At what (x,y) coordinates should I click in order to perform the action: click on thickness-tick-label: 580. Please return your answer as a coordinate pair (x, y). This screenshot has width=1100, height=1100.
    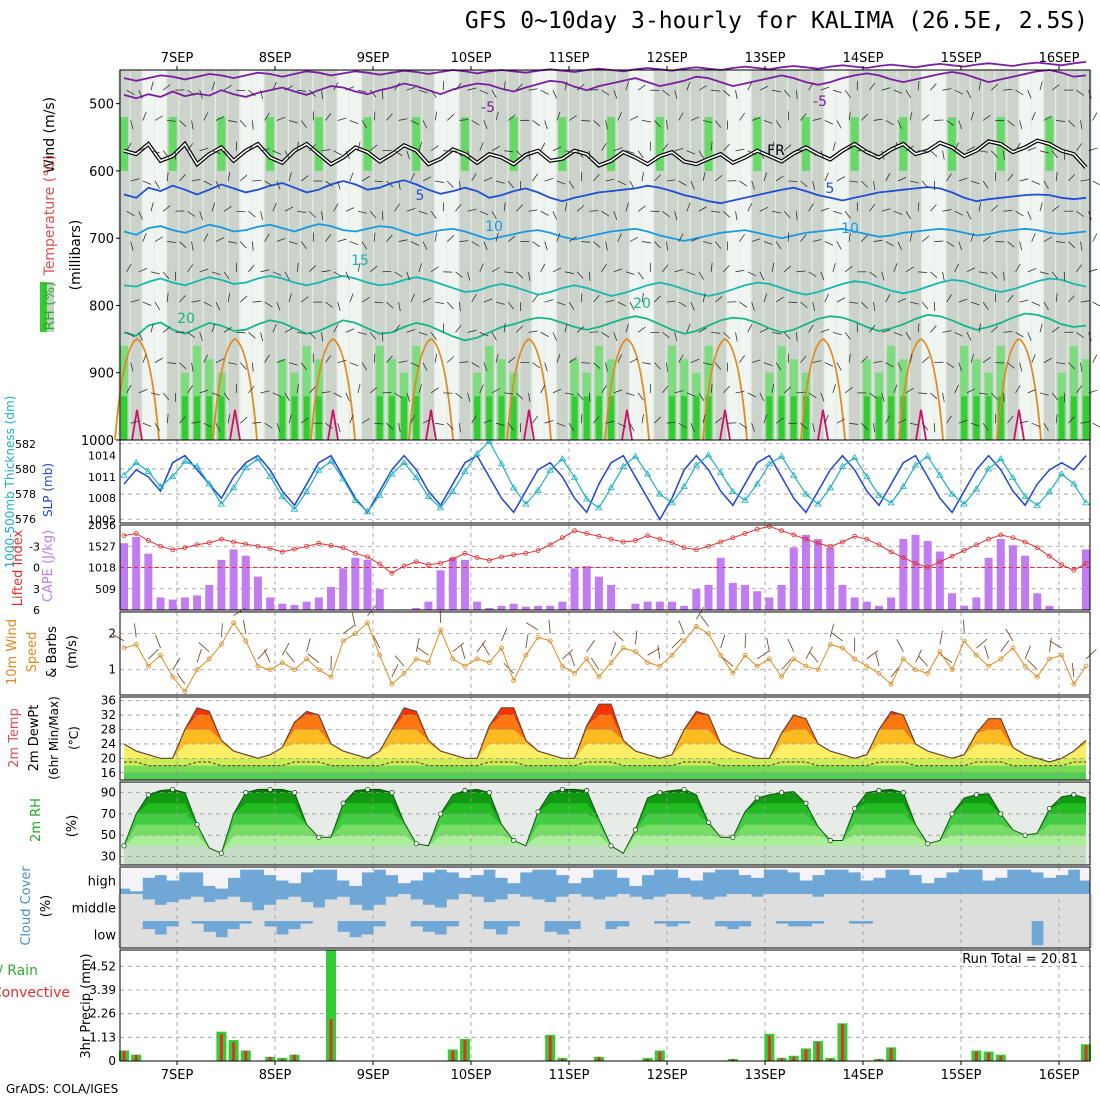
    Looking at the image, I should click on (25, 469).